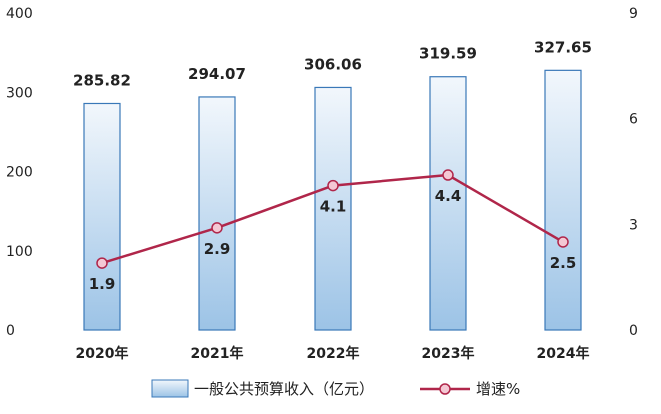 The image size is (661, 414). I want to click on legend-line-marker, so click(445, 389).